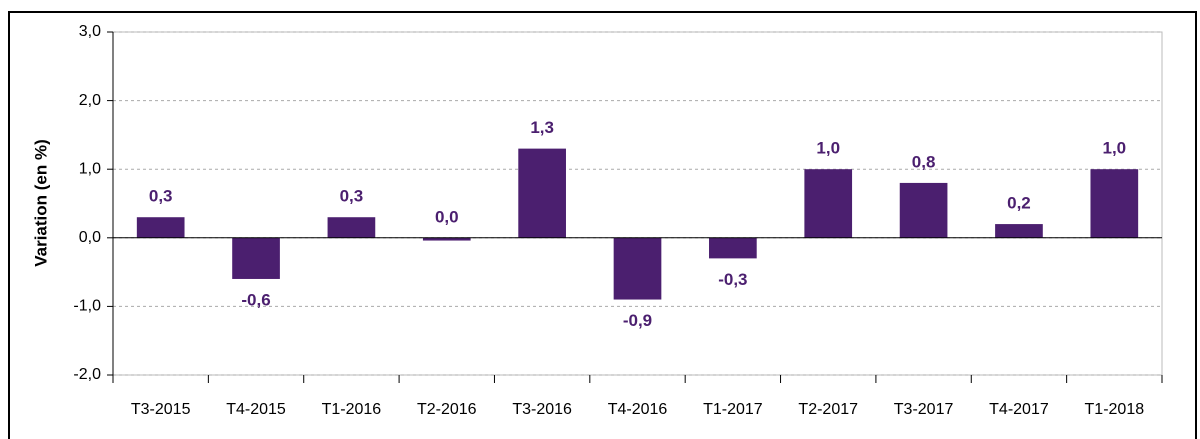  I want to click on value-label: 1,3, so click(542, 127).